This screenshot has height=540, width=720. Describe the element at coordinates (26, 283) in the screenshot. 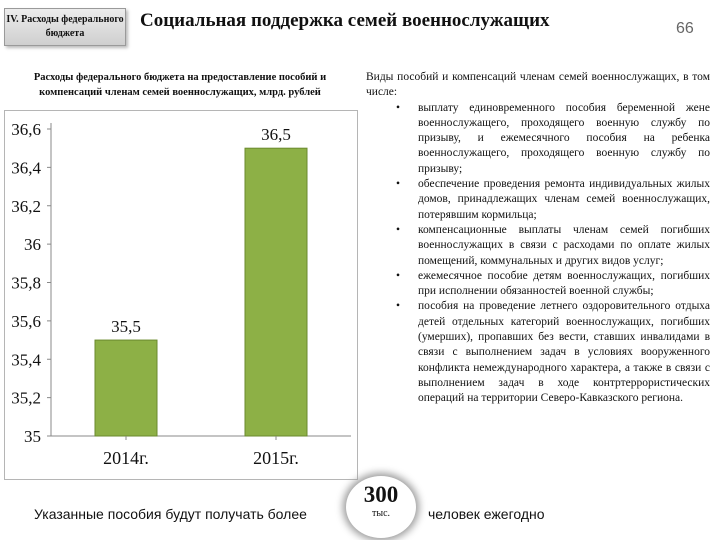

I see `y-tick-label: 35,8` at that location.